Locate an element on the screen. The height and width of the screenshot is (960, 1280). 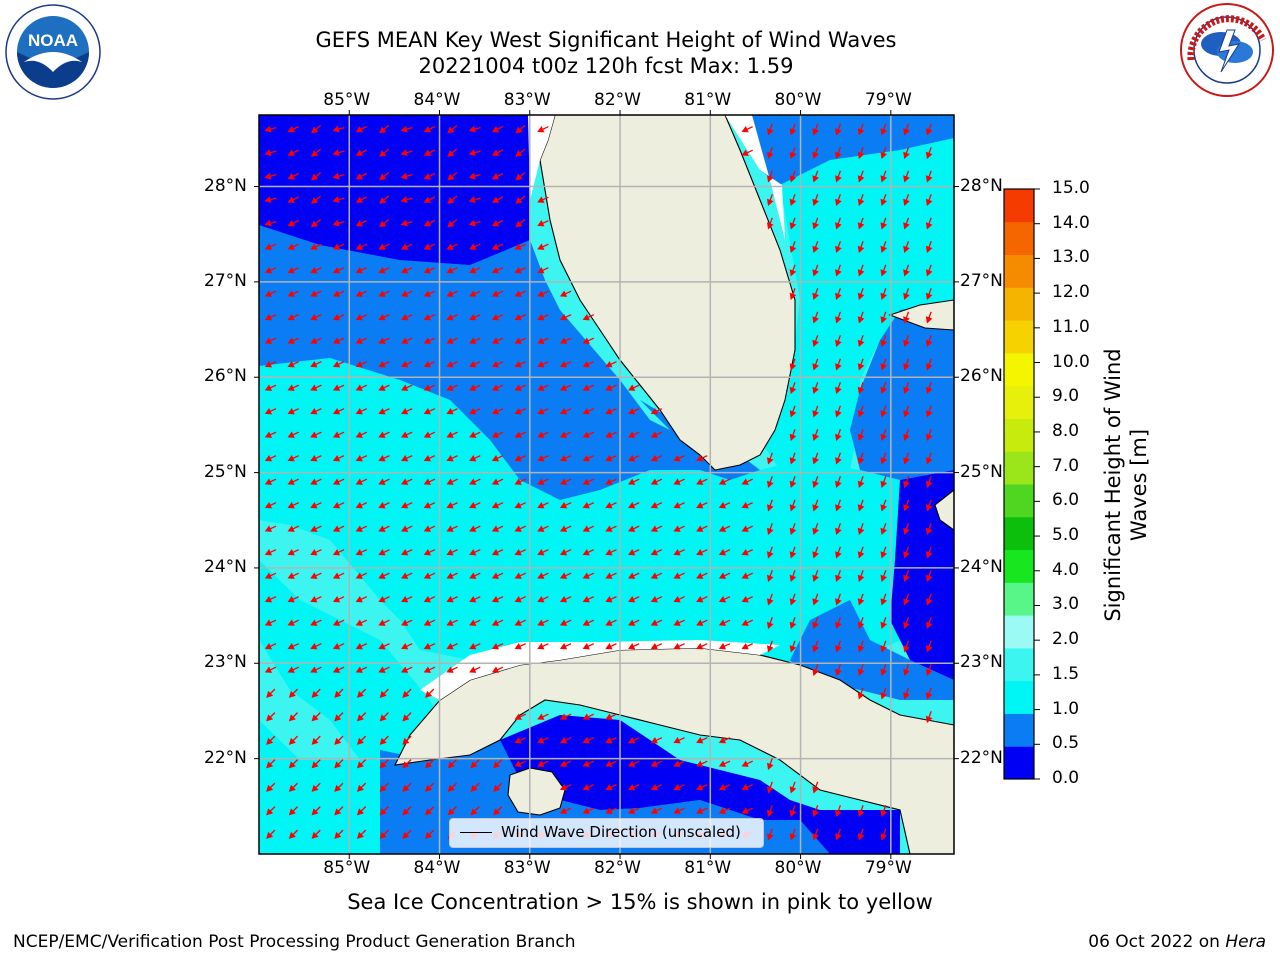
lat-label: 24°N is located at coordinates (981, 566).